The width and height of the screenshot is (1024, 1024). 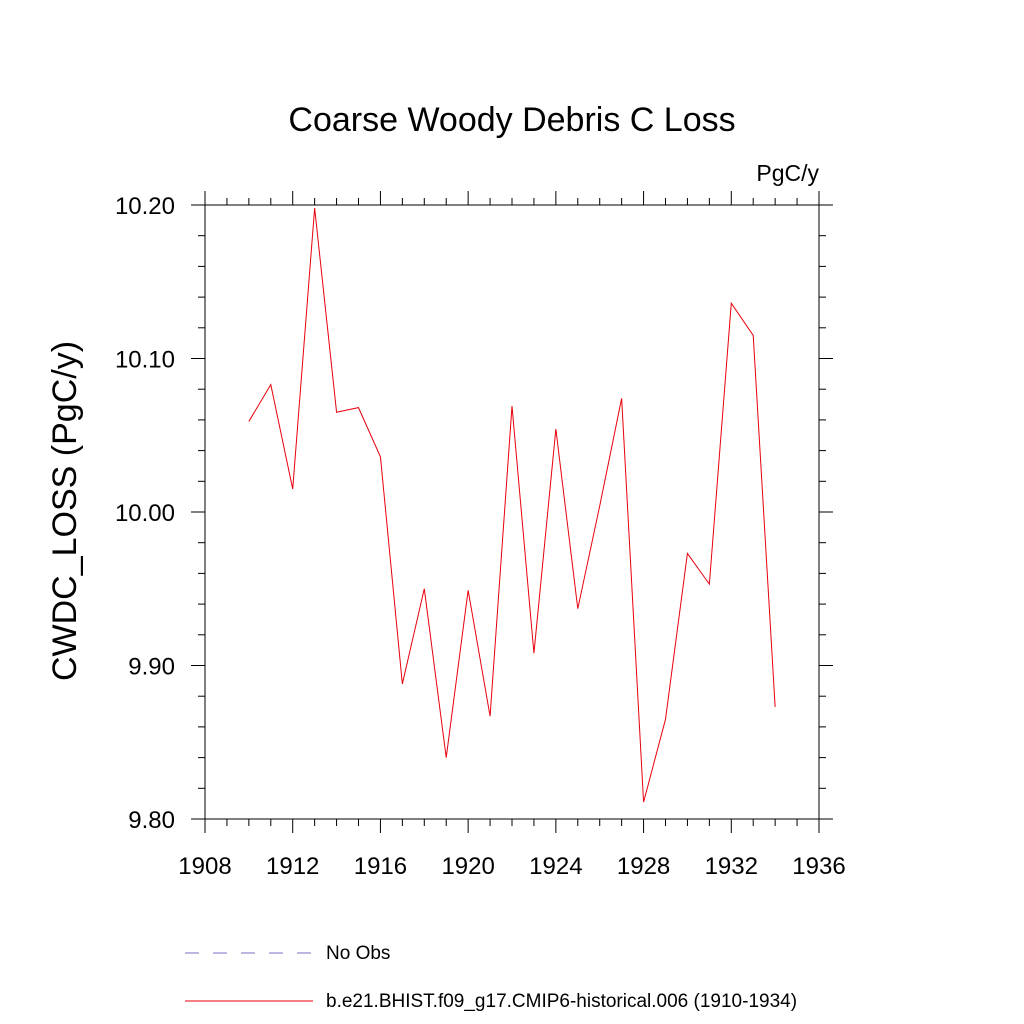 What do you see at coordinates (555, 866) in the screenshot?
I see `x-tick-label: 1924` at bounding box center [555, 866].